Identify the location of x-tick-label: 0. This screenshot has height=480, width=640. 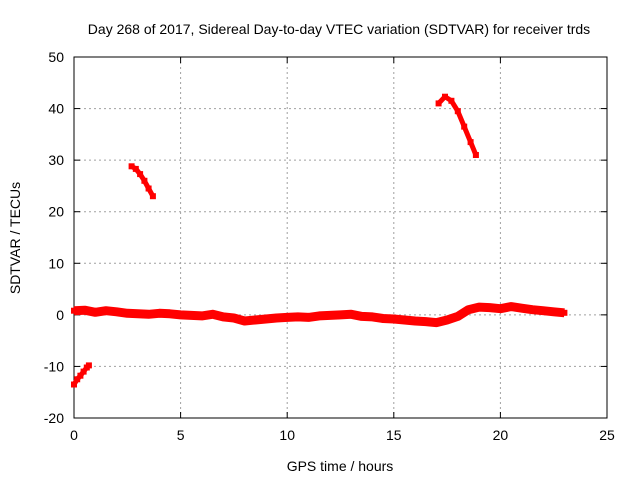
(74, 435).